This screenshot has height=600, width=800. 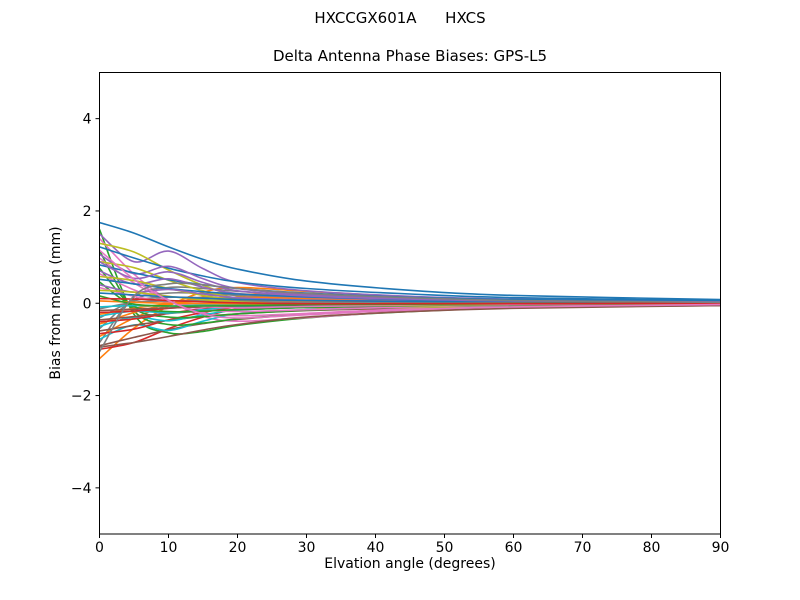 What do you see at coordinates (87, 120) in the screenshot?
I see `y-tick-label: 4` at bounding box center [87, 120].